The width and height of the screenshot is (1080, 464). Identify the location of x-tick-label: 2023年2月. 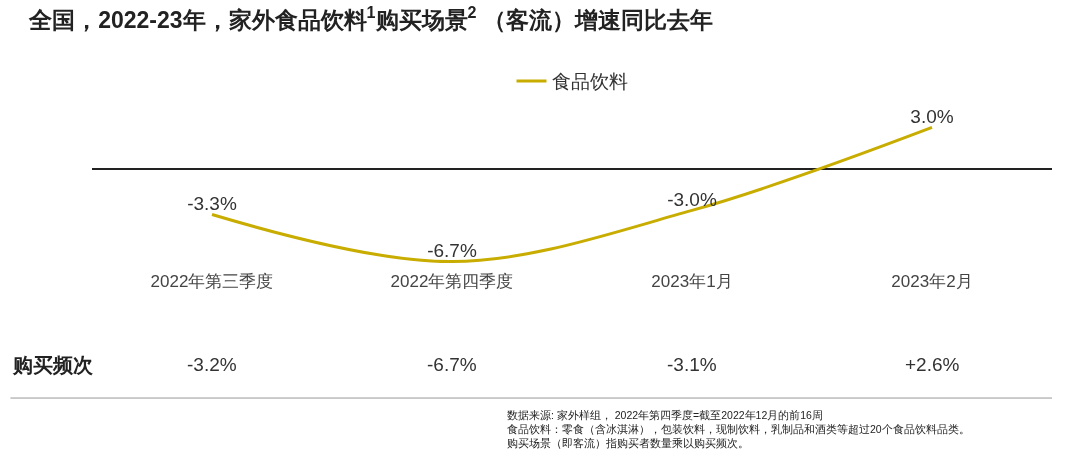
(932, 281).